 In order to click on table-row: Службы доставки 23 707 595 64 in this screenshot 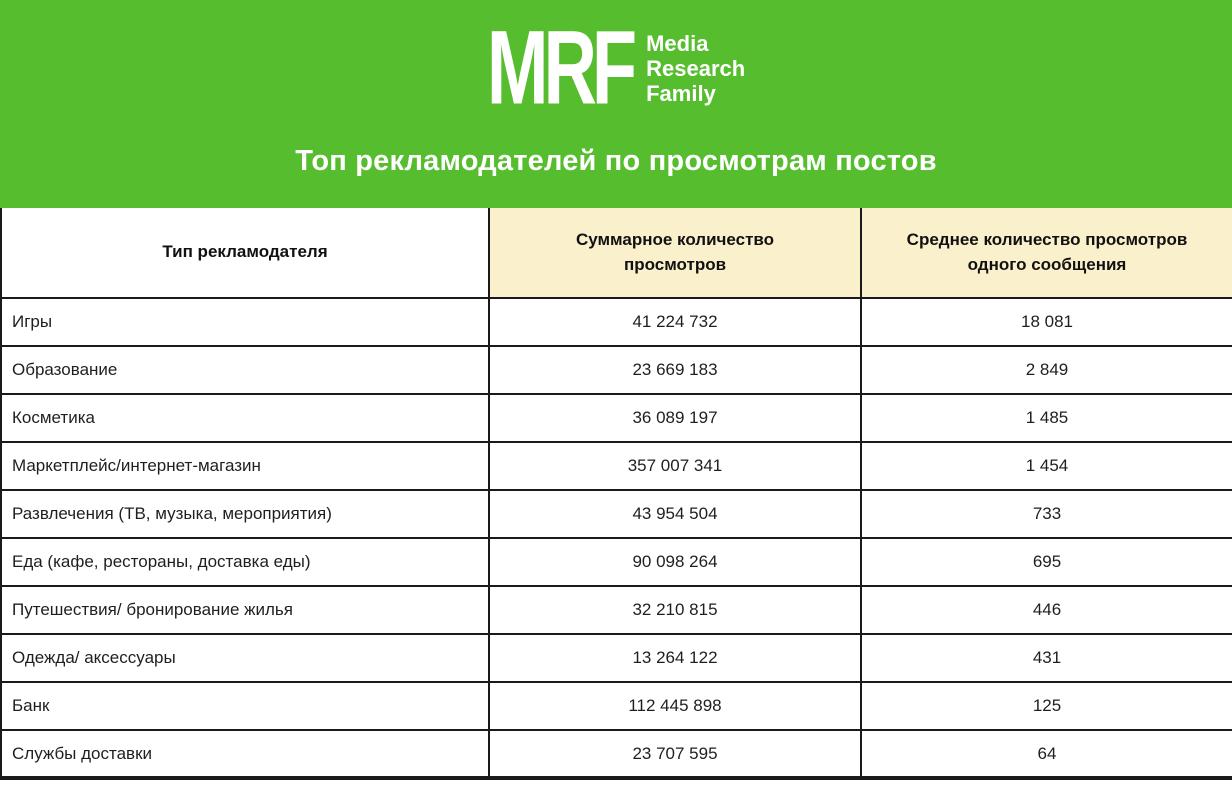, I will do `click(616, 754)`.